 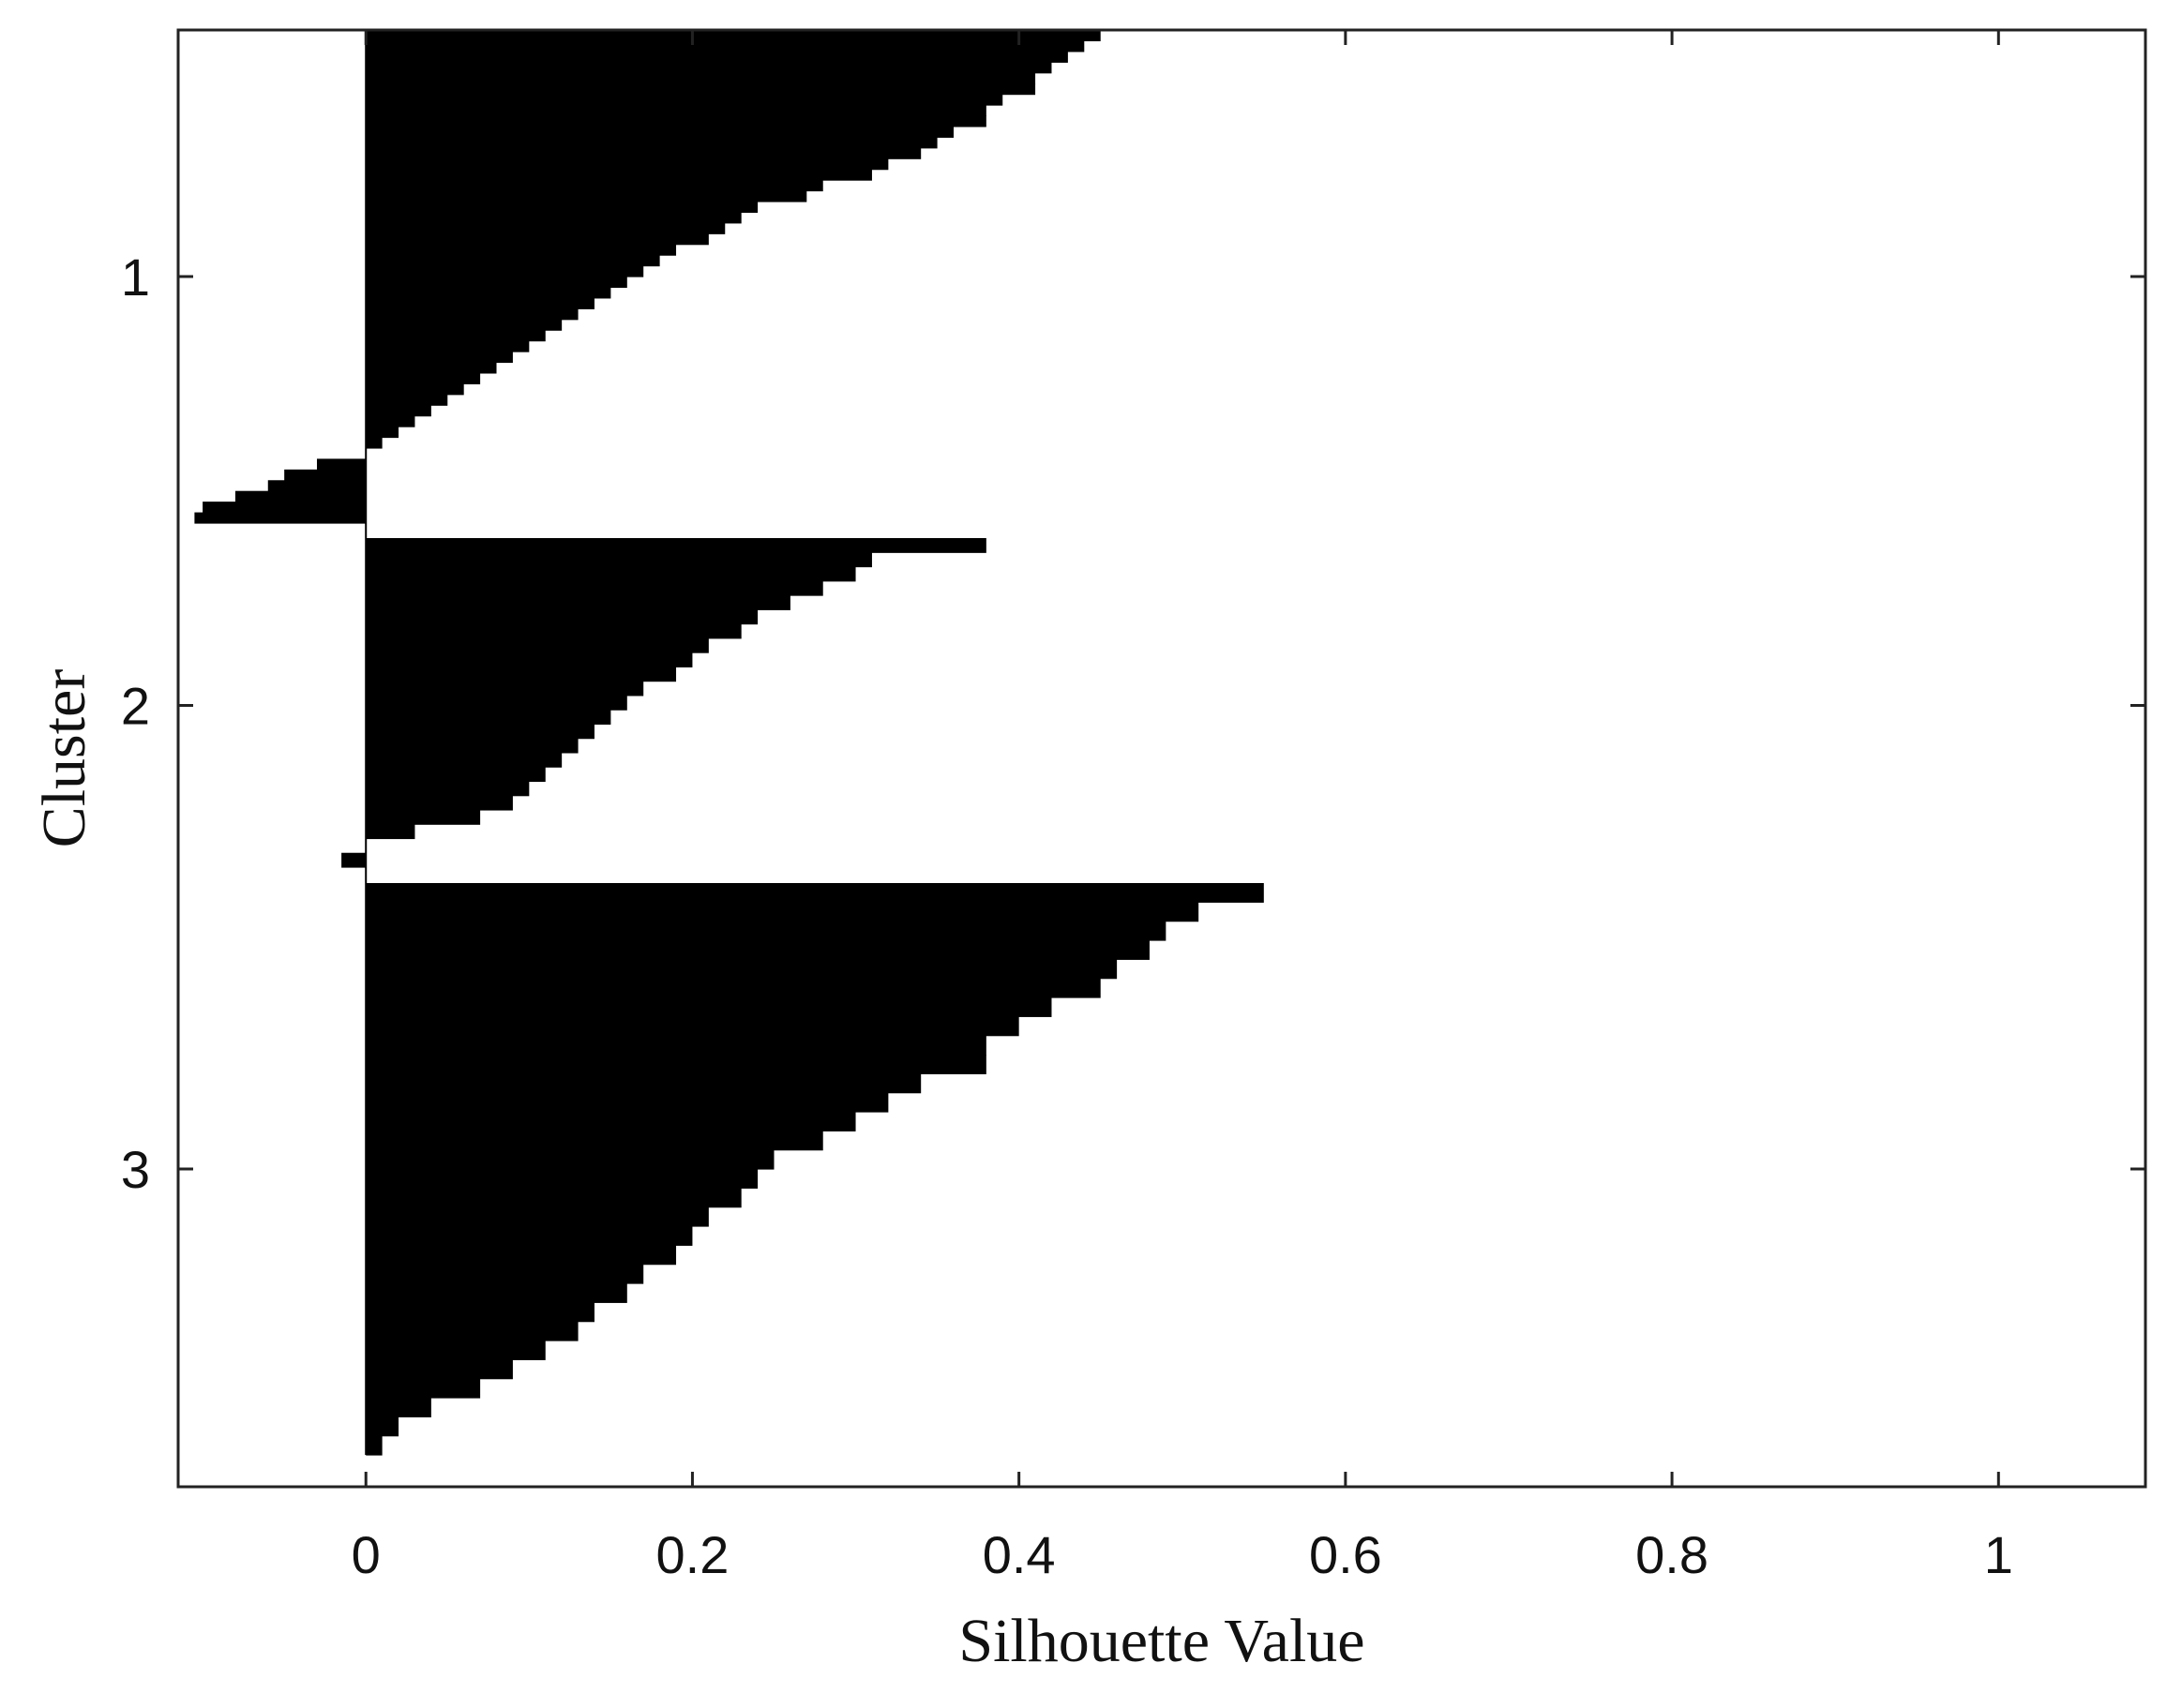 What do you see at coordinates (1671, 1554) in the screenshot?
I see `x-tick-label: 0.8` at bounding box center [1671, 1554].